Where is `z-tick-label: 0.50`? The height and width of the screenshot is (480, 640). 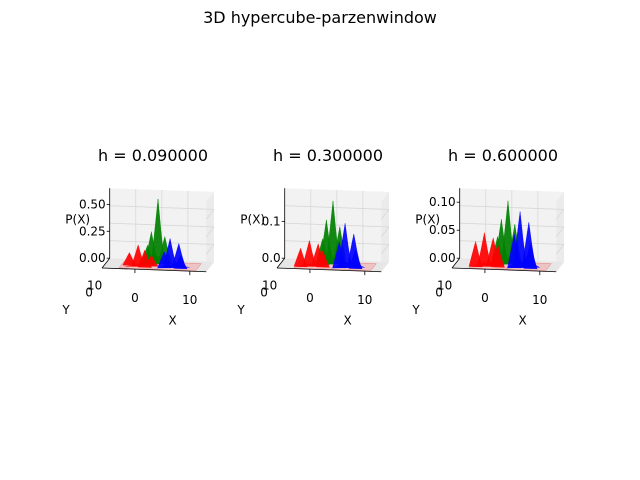 z-tick-label: 0.50 is located at coordinates (92, 204).